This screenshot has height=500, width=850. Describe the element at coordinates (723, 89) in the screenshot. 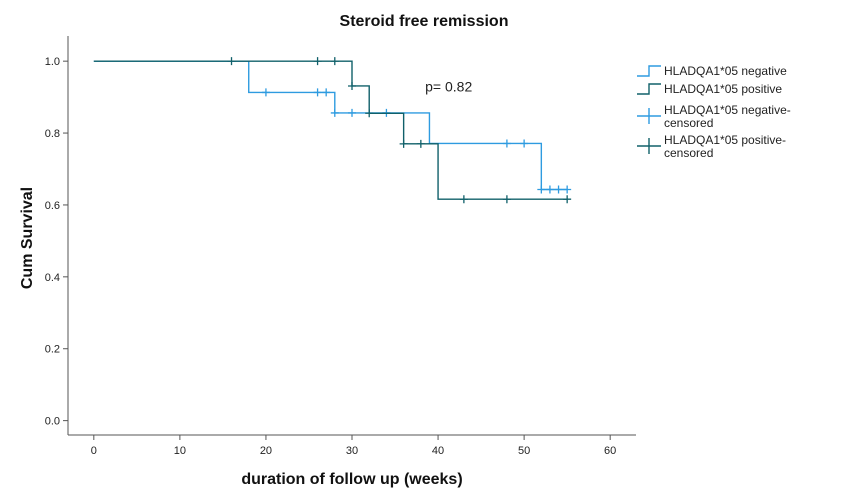

I see `legend-label: HLADQA1*05 positive` at that location.